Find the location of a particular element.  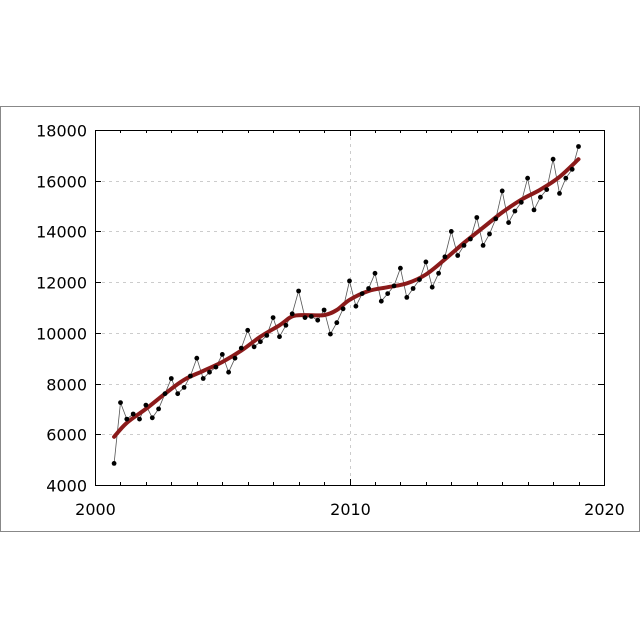

y-tick-label: 6000 is located at coordinates (66, 435).